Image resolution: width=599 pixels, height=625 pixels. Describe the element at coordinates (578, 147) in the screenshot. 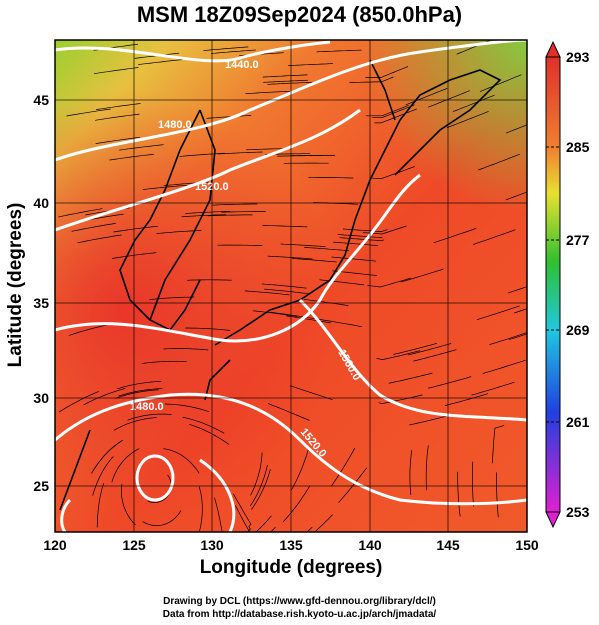

I see `colorbar-tick-285: 285` at that location.